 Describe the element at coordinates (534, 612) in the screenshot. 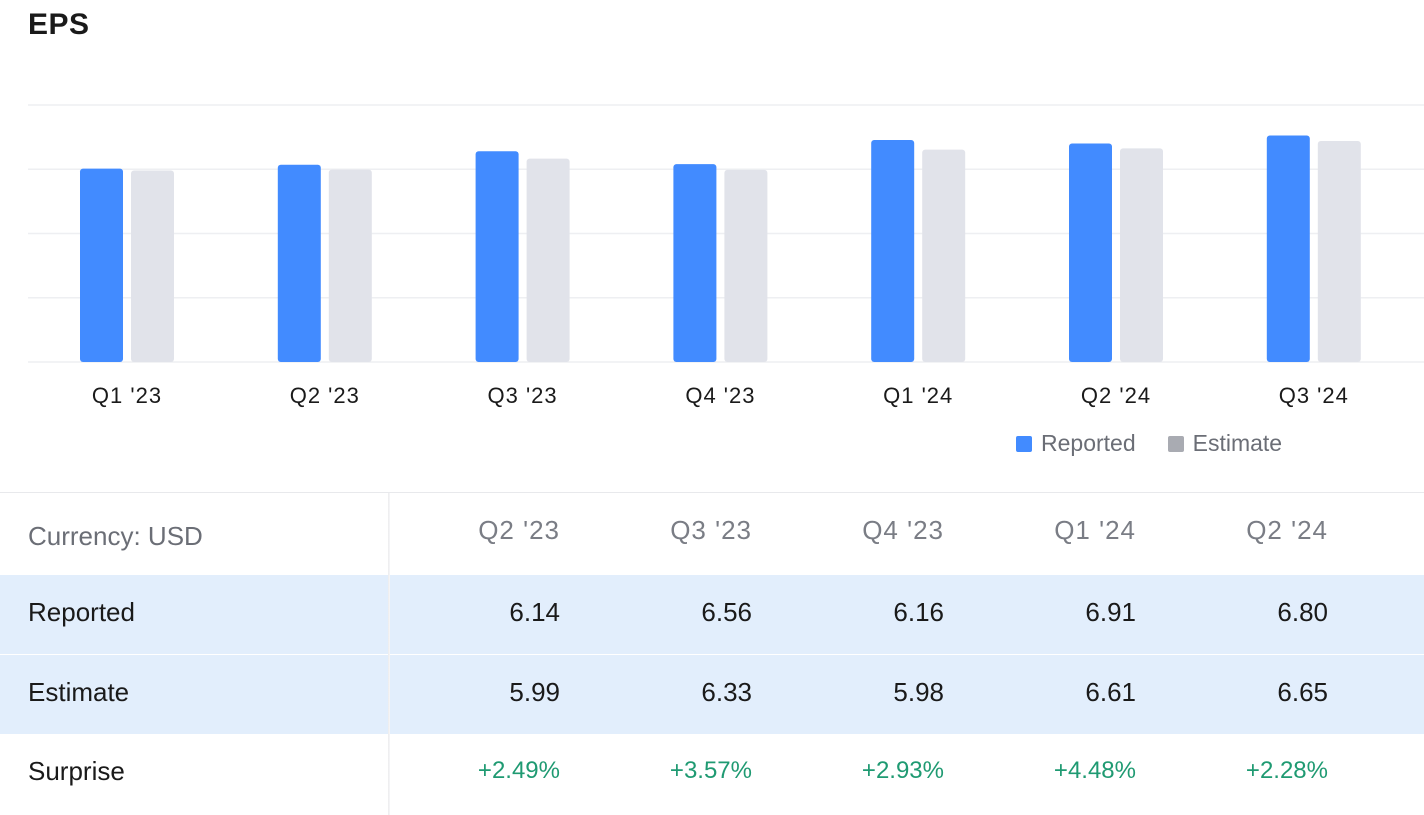

I see `table-cell: 6.14` at that location.